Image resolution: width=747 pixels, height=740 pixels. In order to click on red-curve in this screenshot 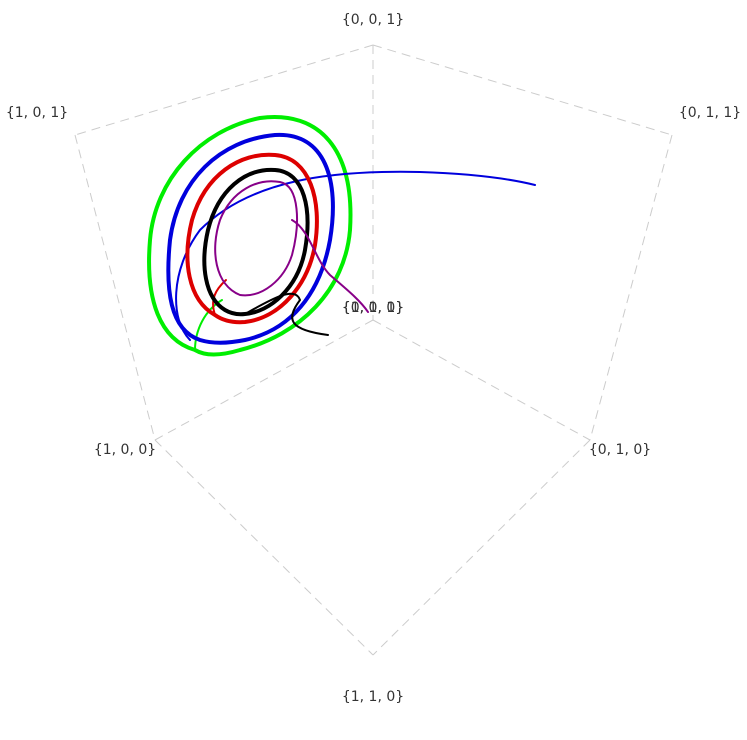, I will do `click(252, 238)`.